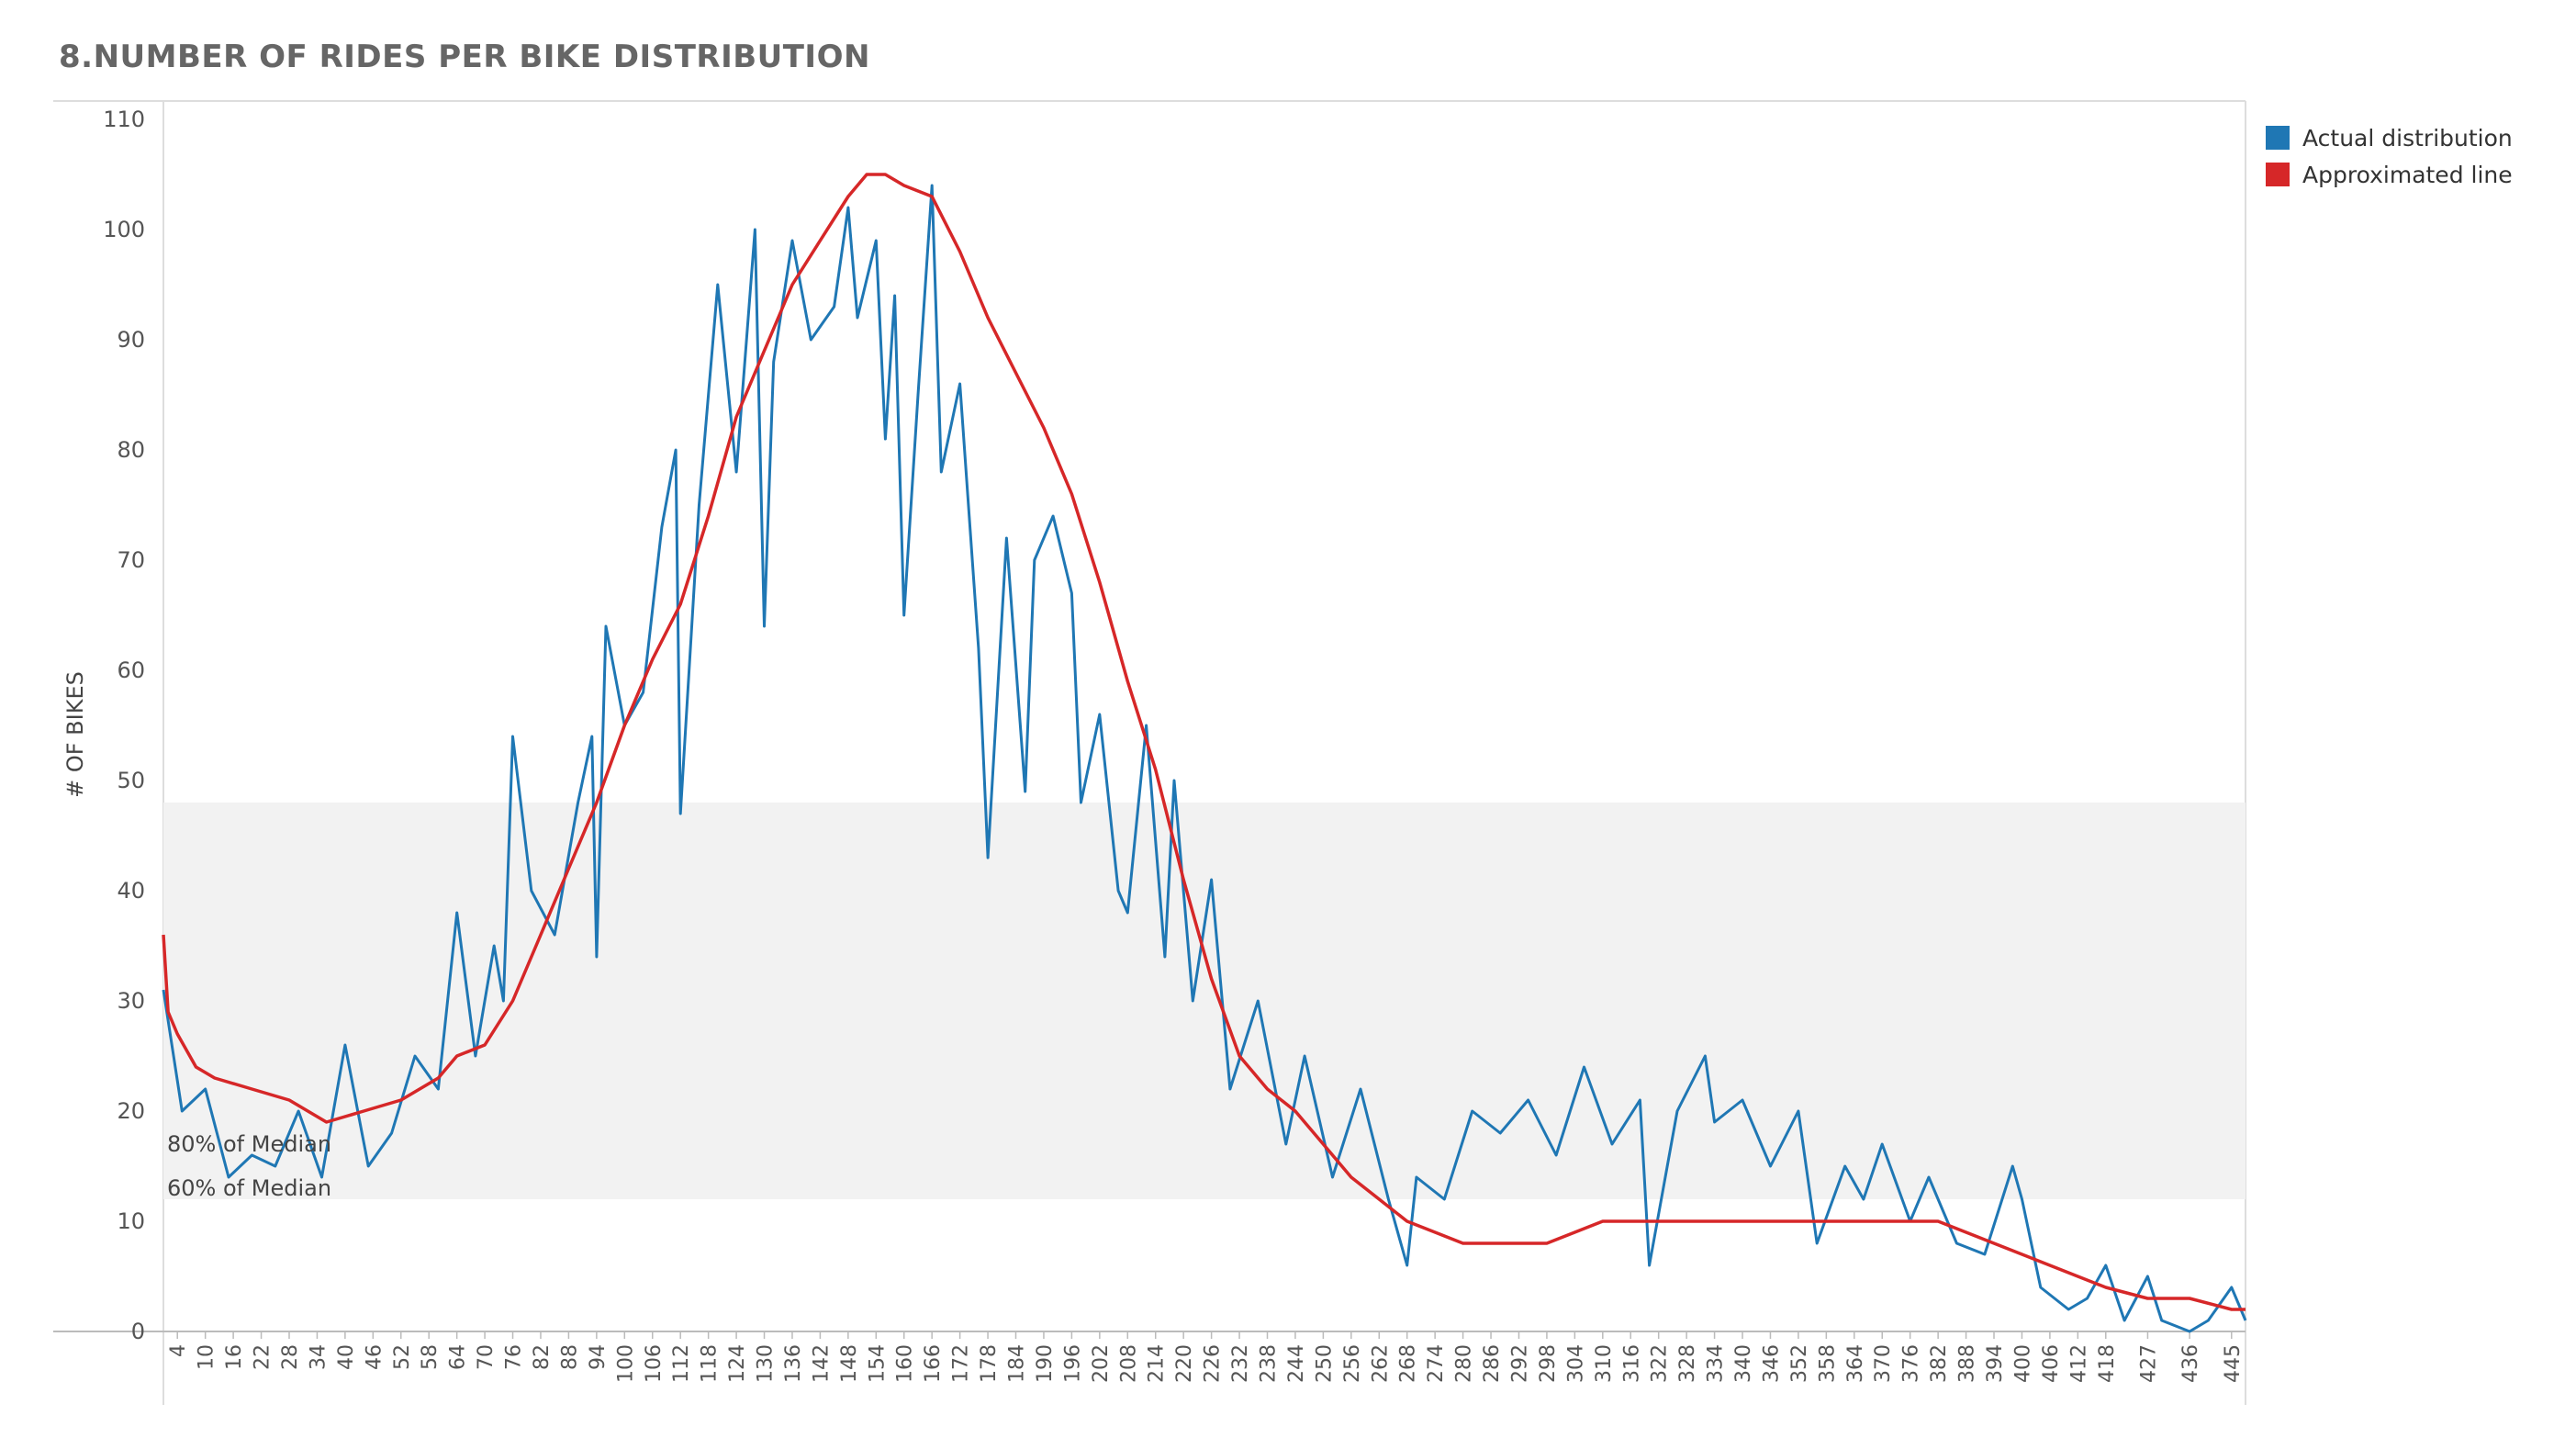  Describe the element at coordinates (234, 1357) in the screenshot. I see `x-tick-label: 16` at that location.